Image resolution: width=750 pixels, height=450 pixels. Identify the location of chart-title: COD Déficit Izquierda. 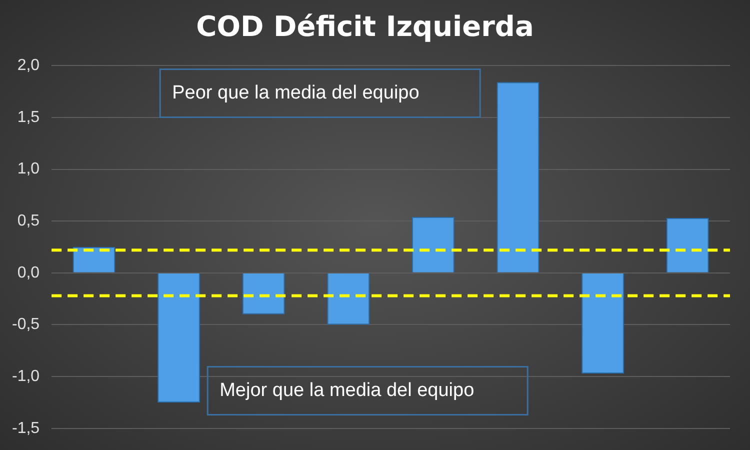
(365, 27).